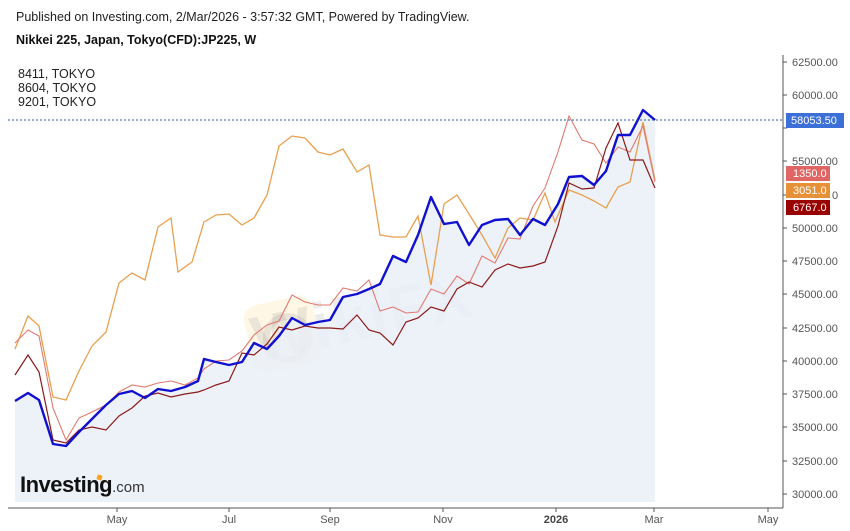 The image size is (850, 531). I want to click on x-tick-label: Sep, so click(330, 520).